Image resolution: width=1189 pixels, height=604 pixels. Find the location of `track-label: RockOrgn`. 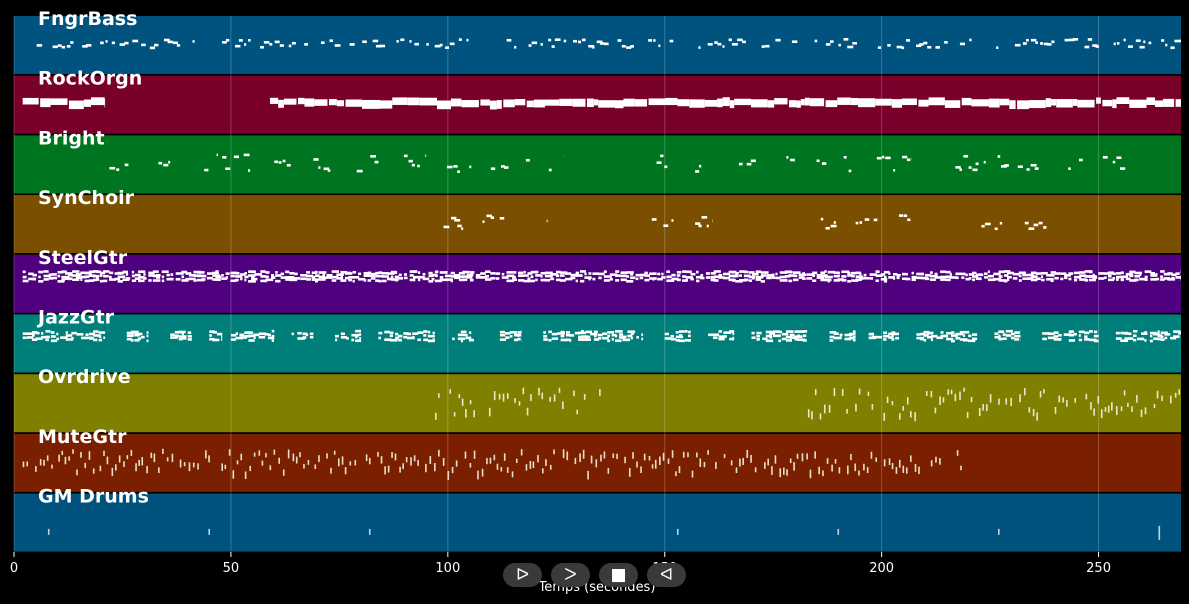

track-label: RockOrgn is located at coordinates (90, 79).